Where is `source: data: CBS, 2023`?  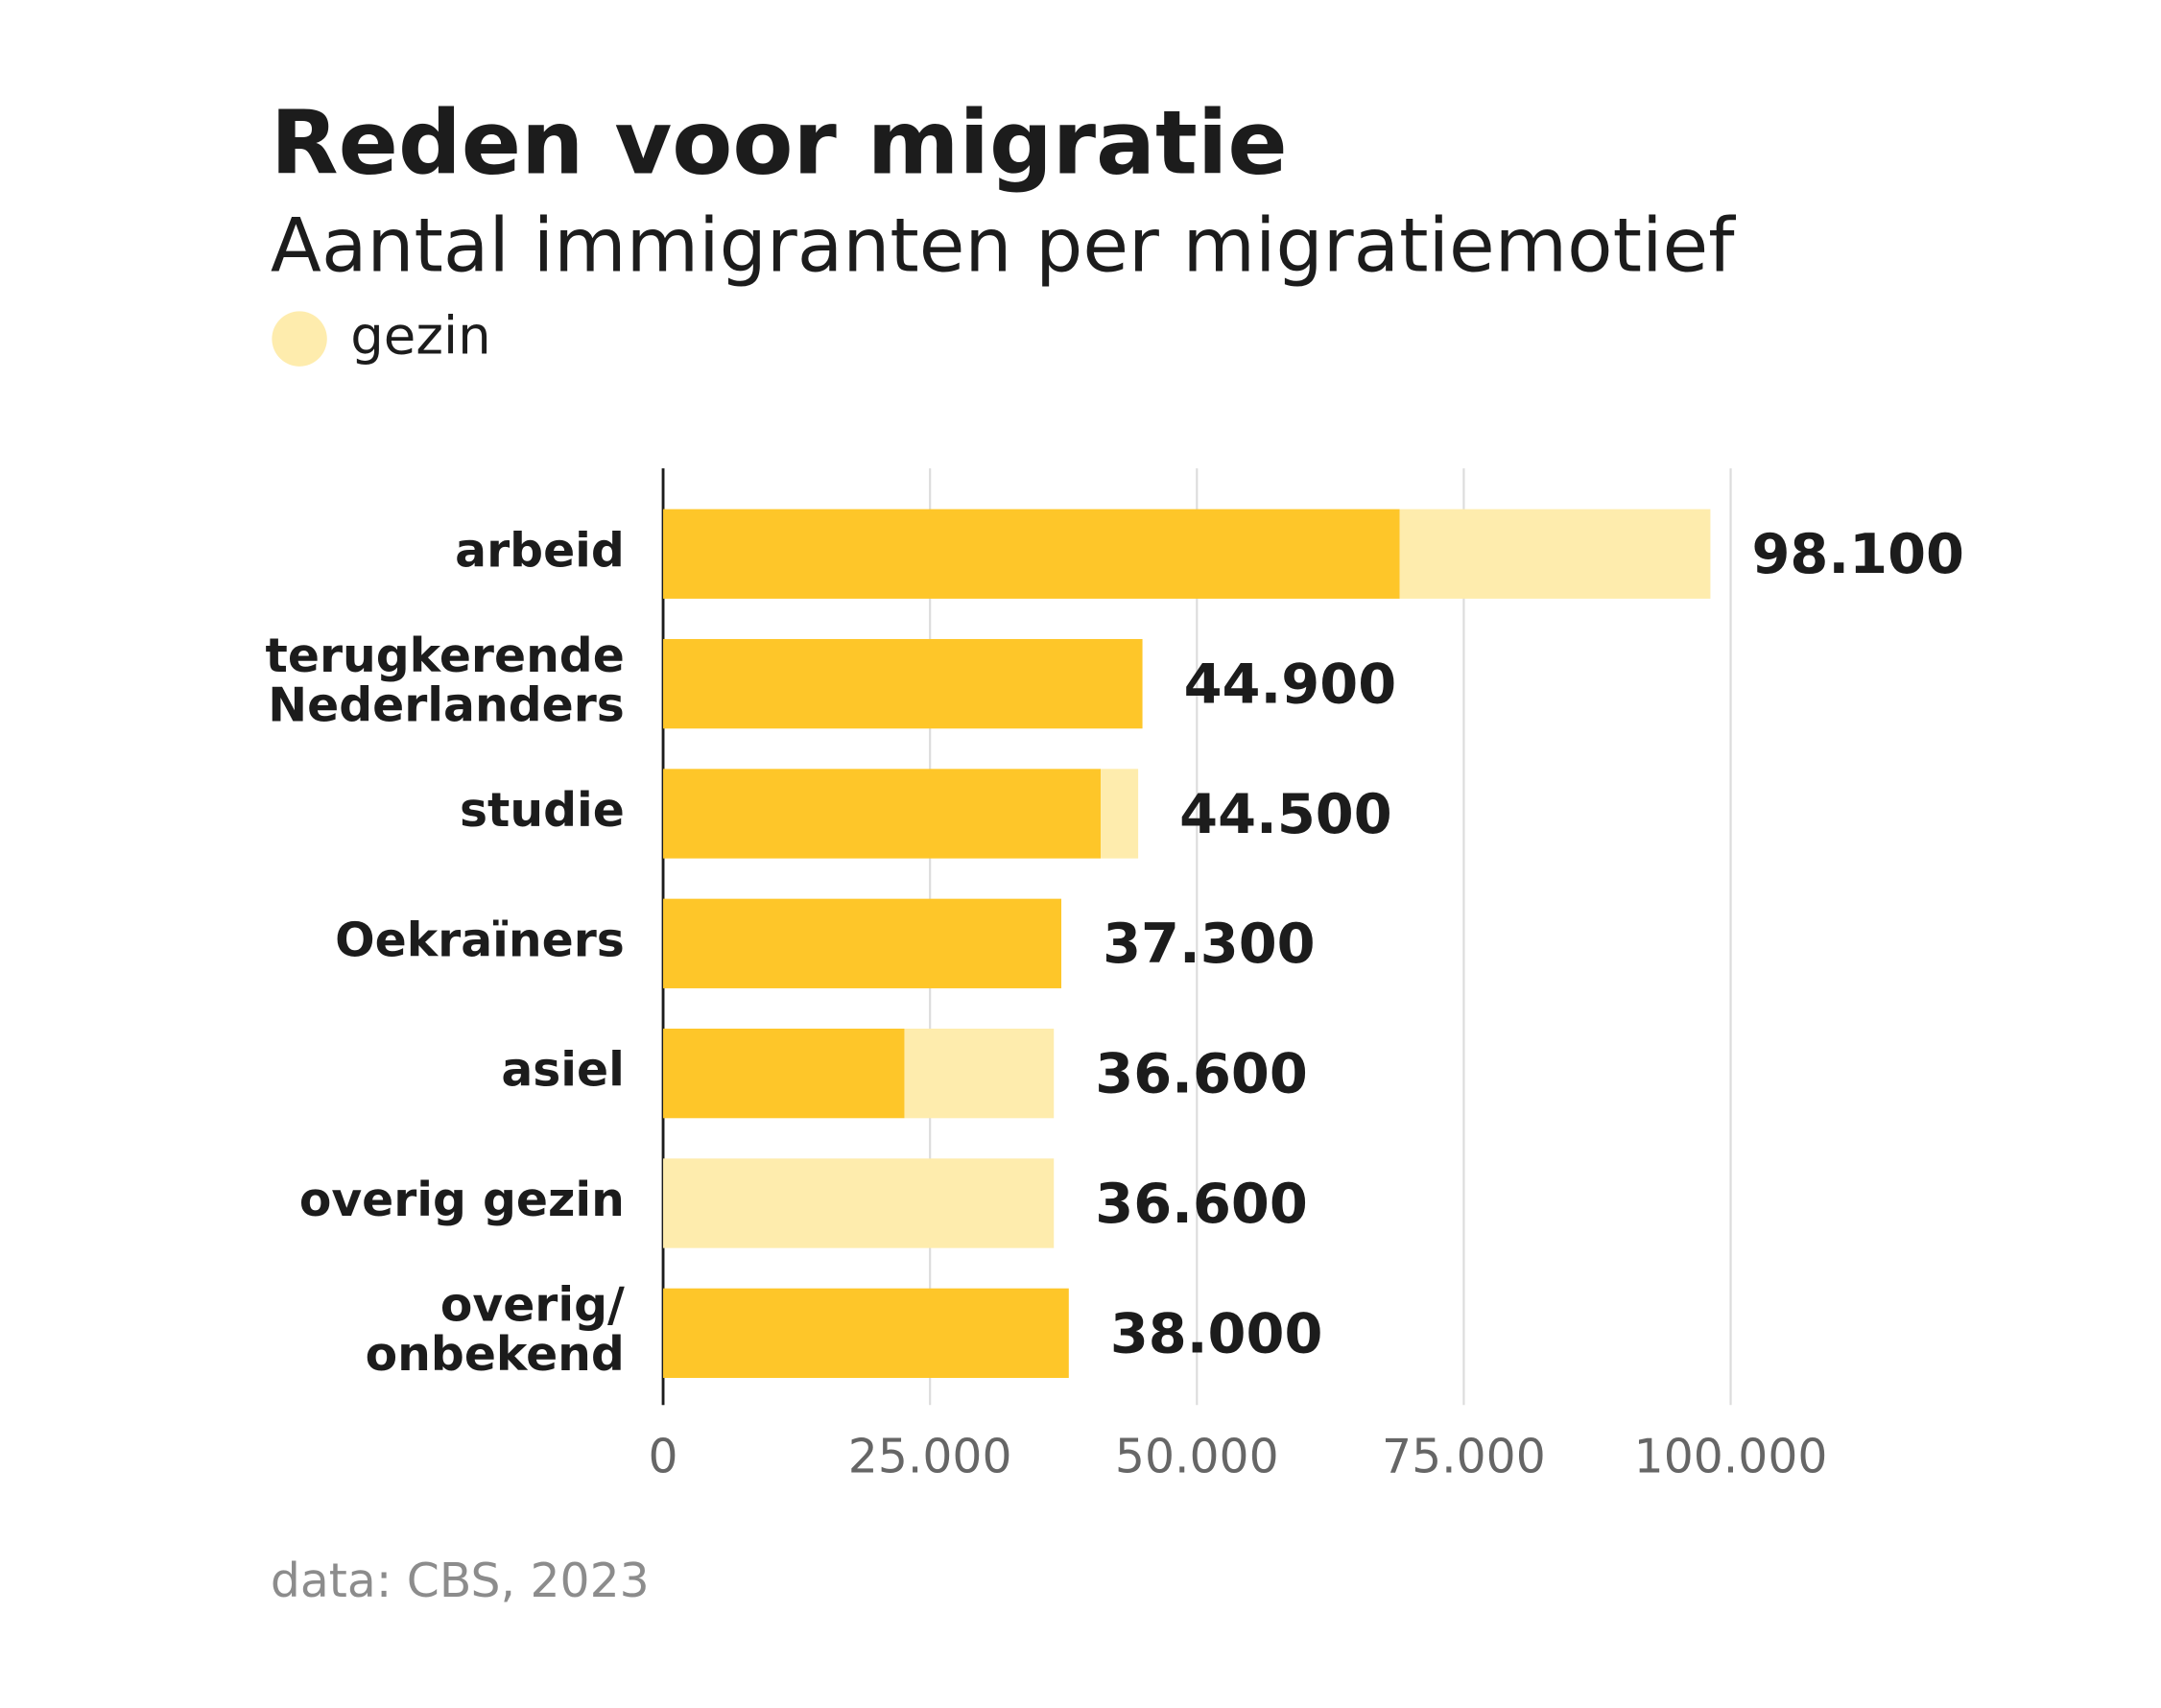
source: data: CBS, 2023 is located at coordinates (461, 1581).